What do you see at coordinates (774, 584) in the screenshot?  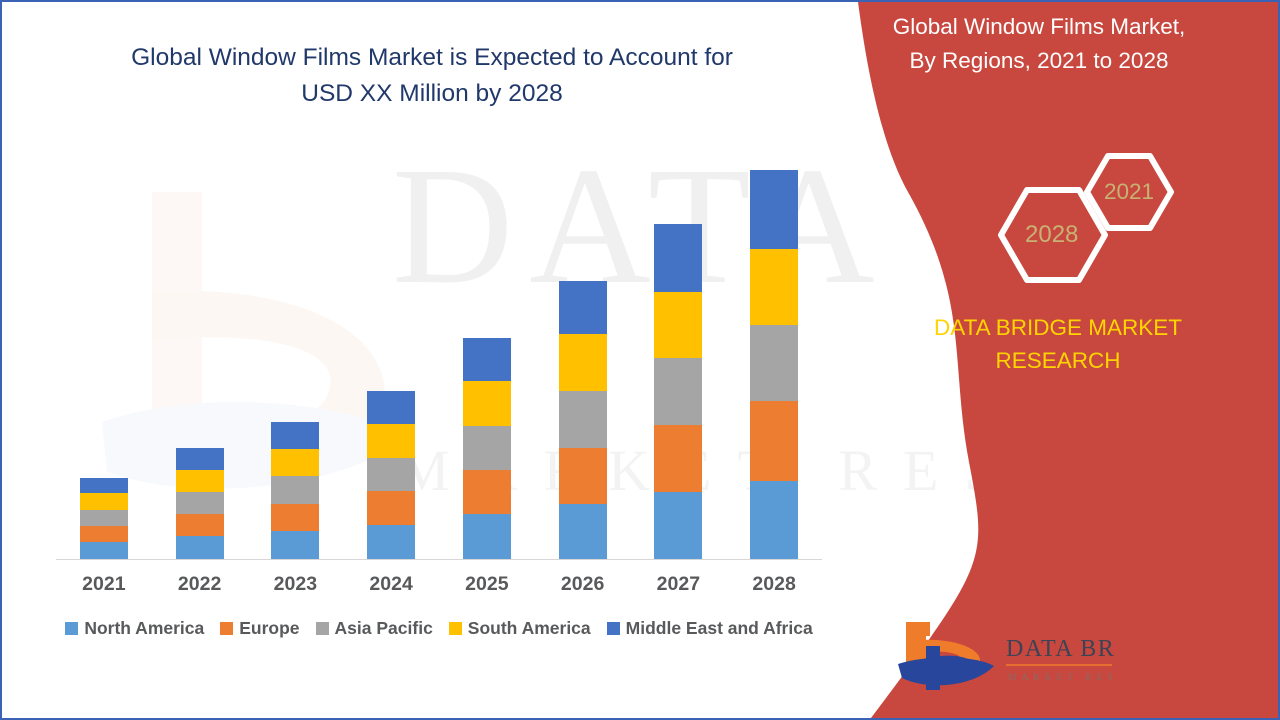 I see `x-axis-label: 2028` at bounding box center [774, 584].